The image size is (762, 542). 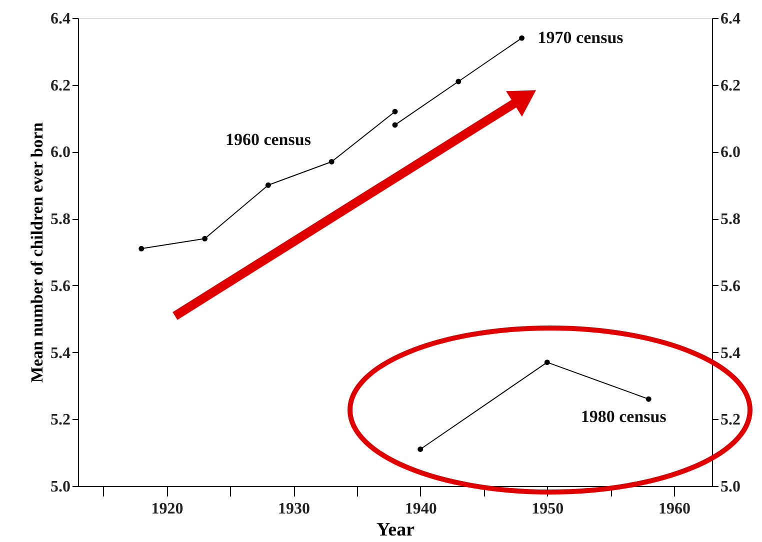 I want to click on y-tick-label: 6.2, so click(x=60, y=85).